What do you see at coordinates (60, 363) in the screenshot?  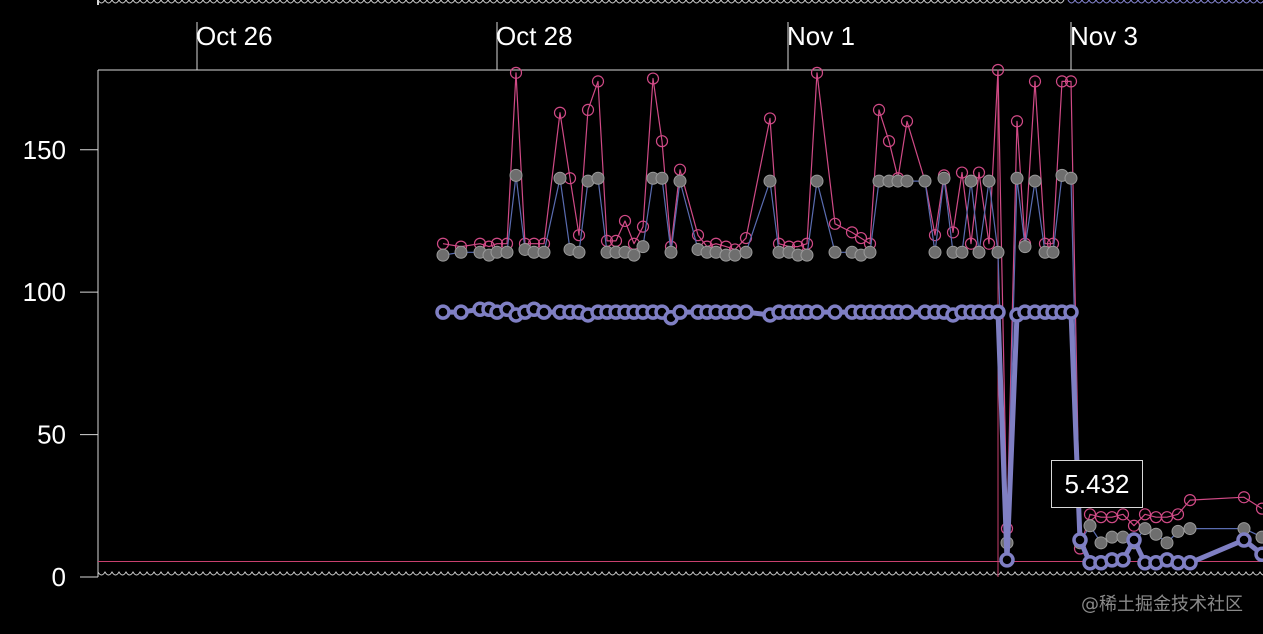 I see `y-axis: 0 50 100 150` at bounding box center [60, 363].